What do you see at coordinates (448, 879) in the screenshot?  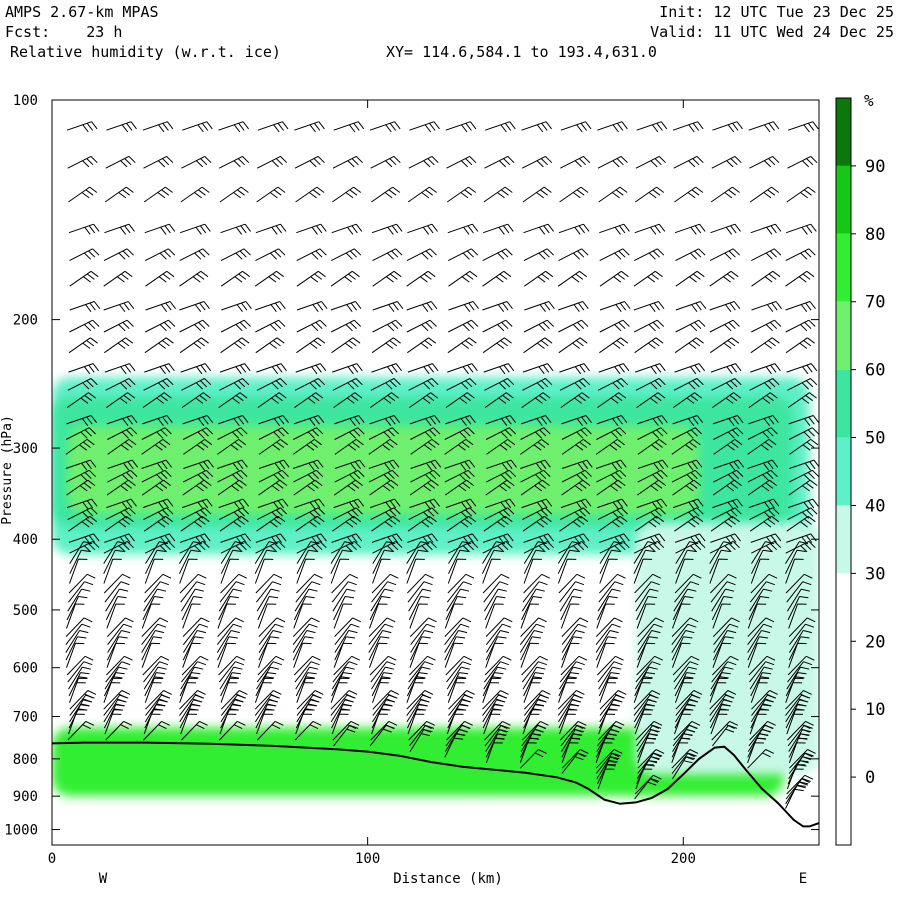 I see `x-axis-label: Distance (km)` at bounding box center [448, 879].